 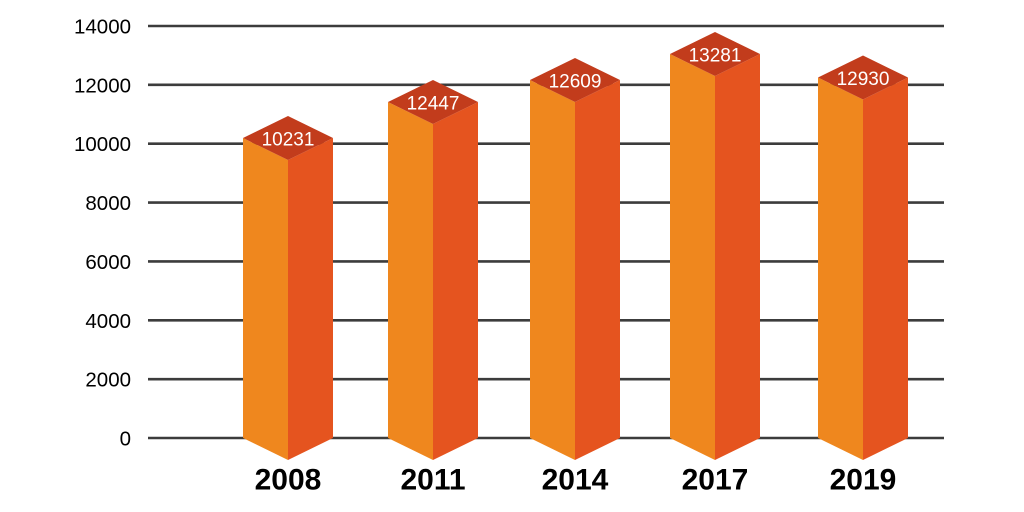 I want to click on bar-value-label: 10231, so click(x=288, y=140).